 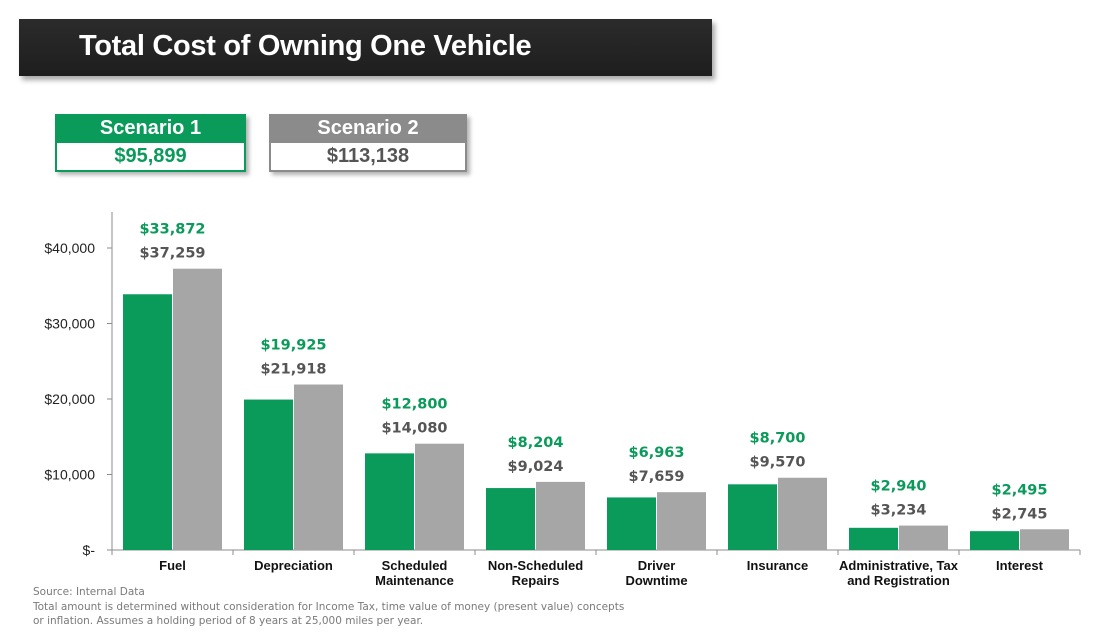 What do you see at coordinates (899, 565) in the screenshot?
I see `x-category-label: Administrative, Tax` at bounding box center [899, 565].